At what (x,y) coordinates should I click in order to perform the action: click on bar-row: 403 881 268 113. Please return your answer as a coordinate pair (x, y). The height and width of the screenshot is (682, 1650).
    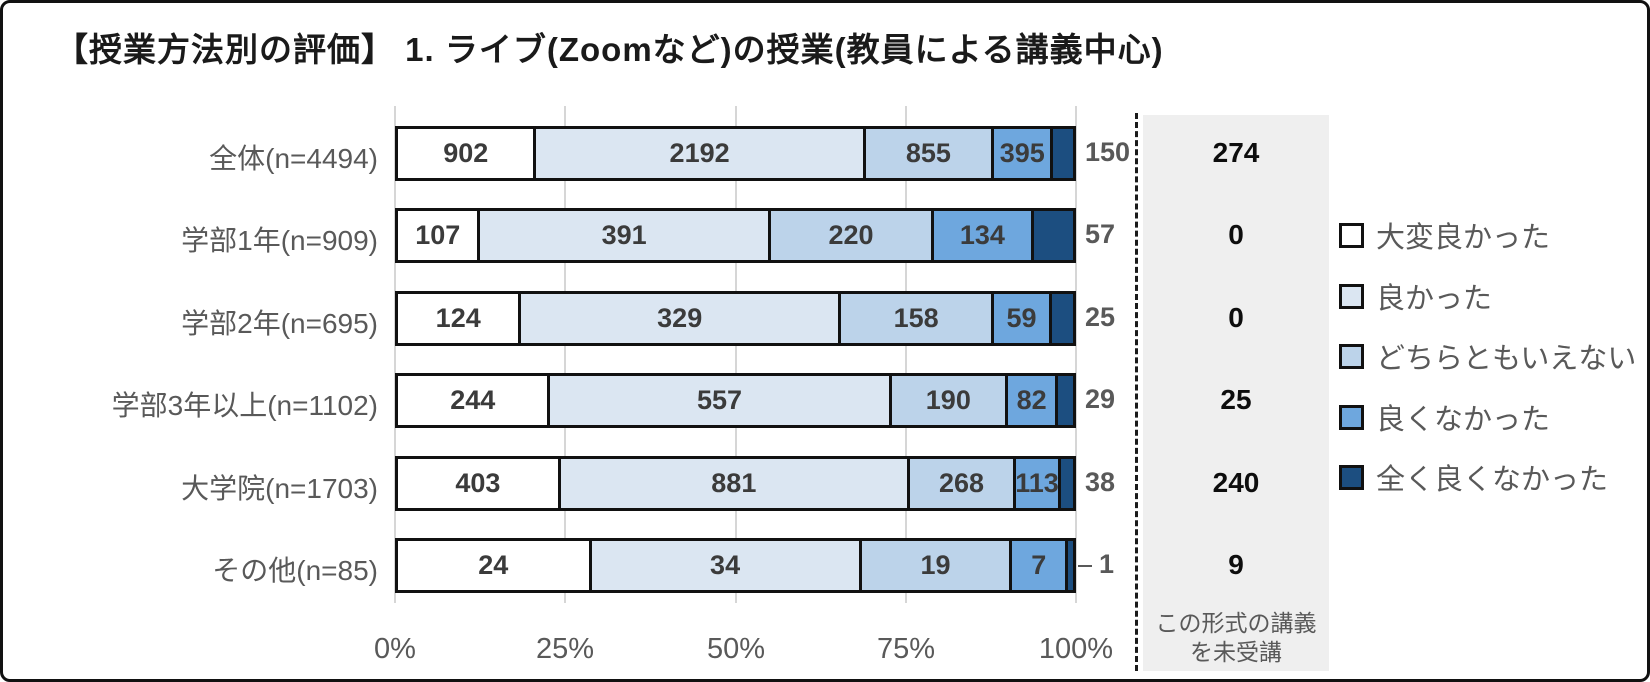
    Looking at the image, I should click on (735, 483).